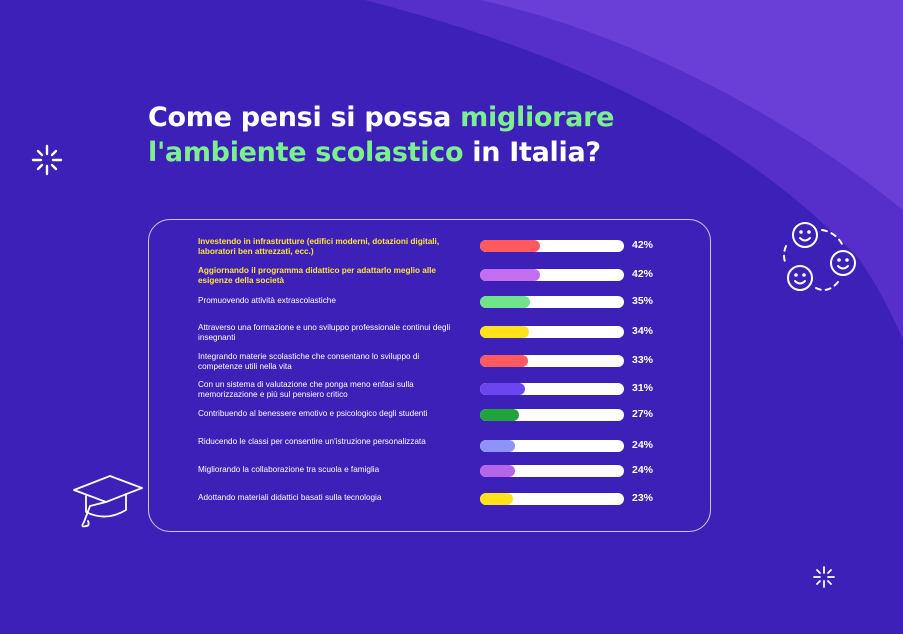 The width and height of the screenshot is (903, 634). Describe the element at coordinates (643, 388) in the screenshot. I see `bar-value-label: 31%` at that location.